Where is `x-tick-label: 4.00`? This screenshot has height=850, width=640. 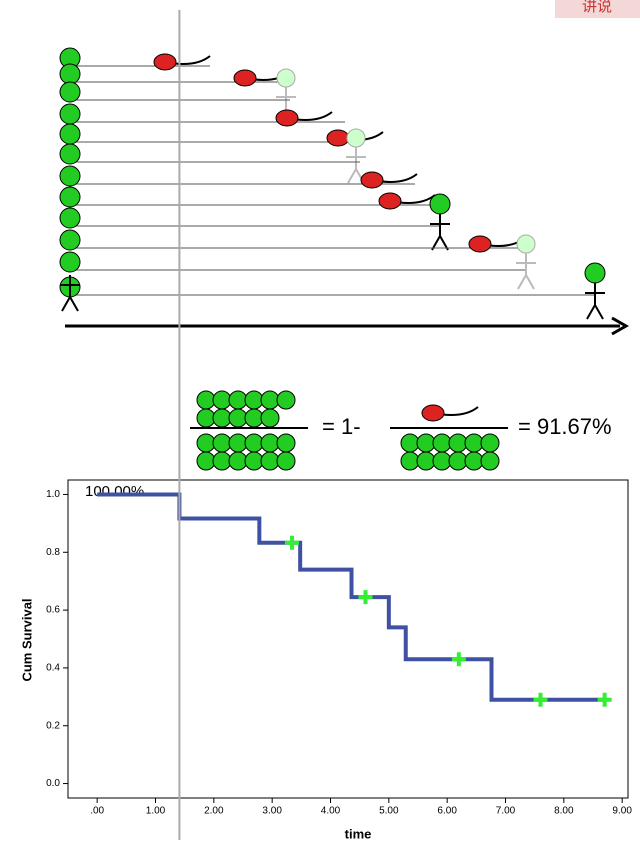 x-tick-label: 4.00 is located at coordinates (331, 811).